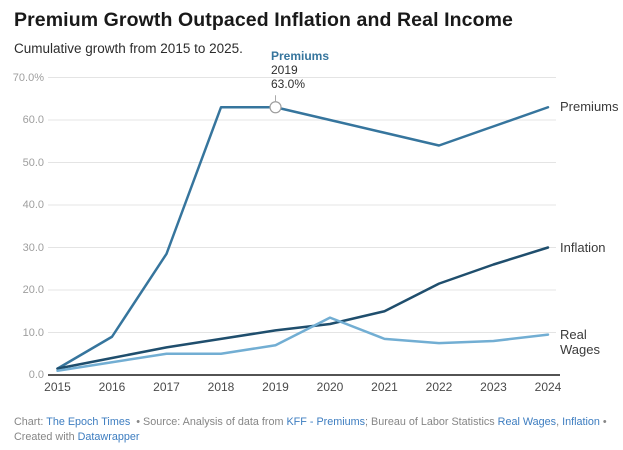 The width and height of the screenshot is (623, 450). Describe the element at coordinates (581, 422) in the screenshot. I see `footer-link-inflation: Inflation` at that location.